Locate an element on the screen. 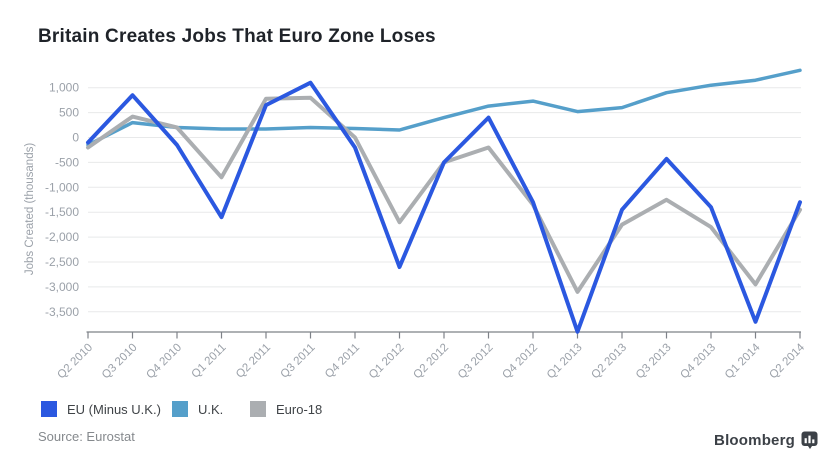 Image resolution: width=840 pixels, height=473 pixels. y-tick-label: -2,500 is located at coordinates (62, 262).